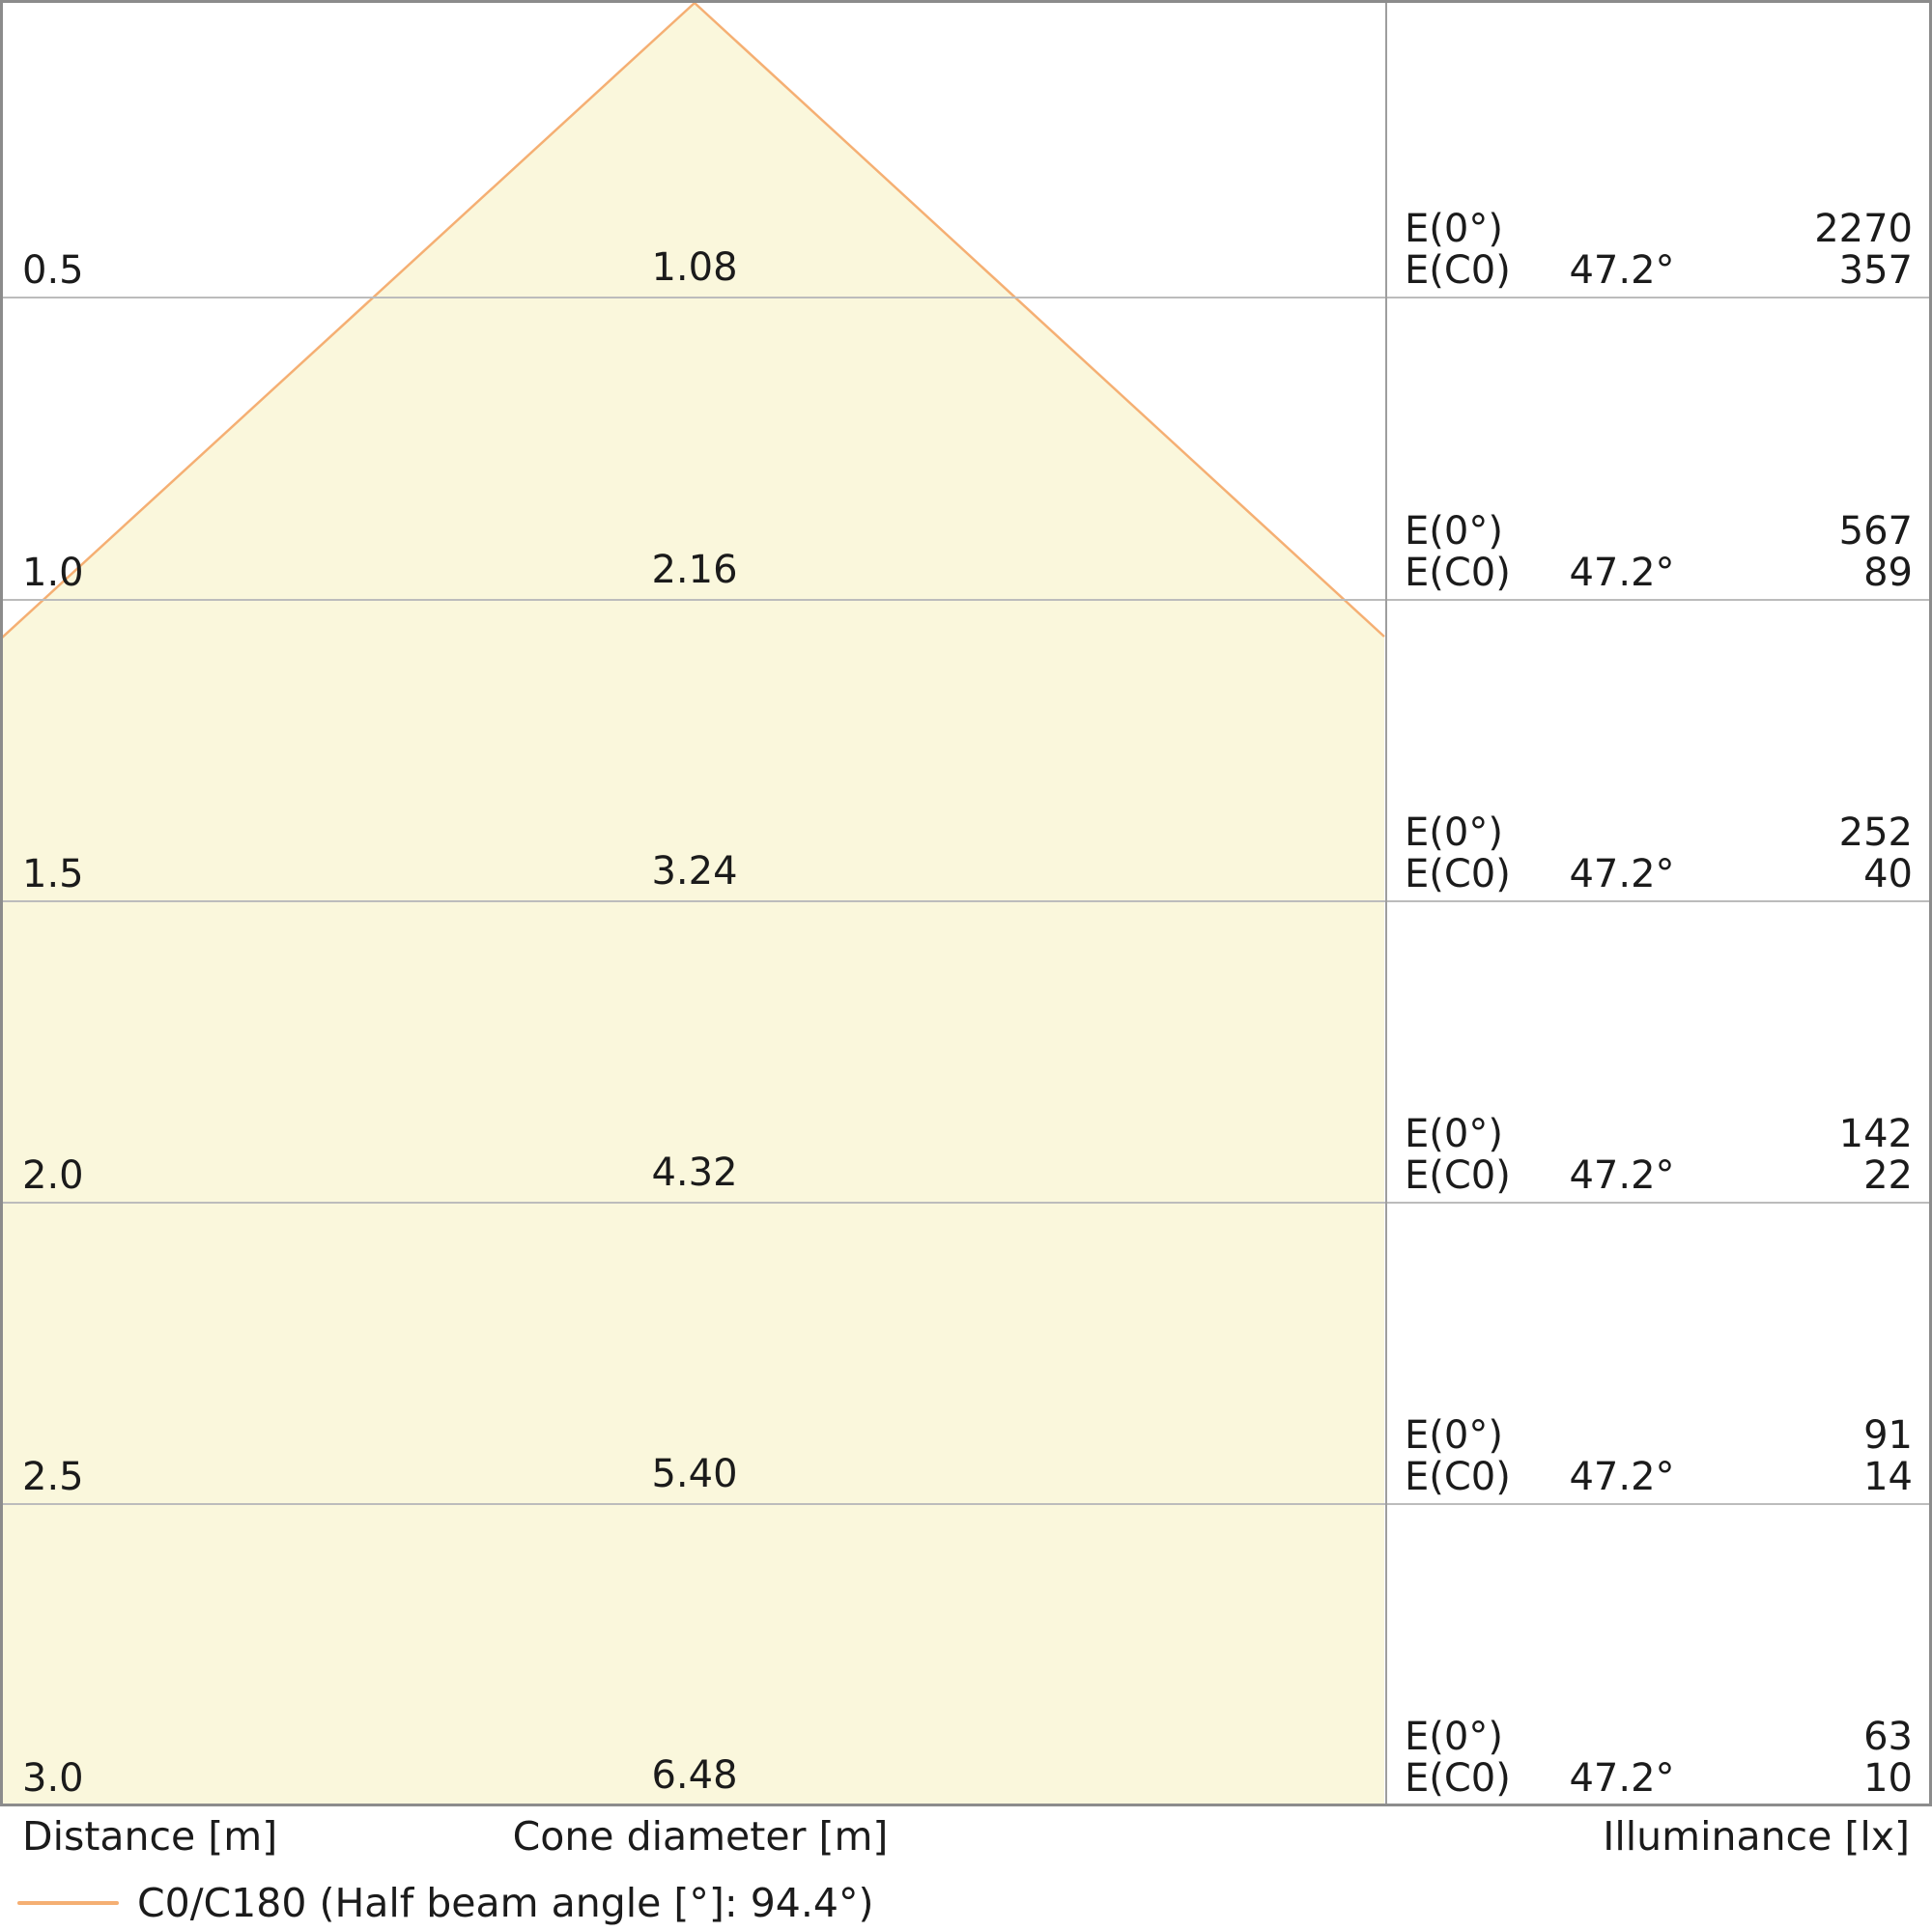  What do you see at coordinates (694, 267) in the screenshot?
I see `cone-diameter-value: 1.08` at bounding box center [694, 267].